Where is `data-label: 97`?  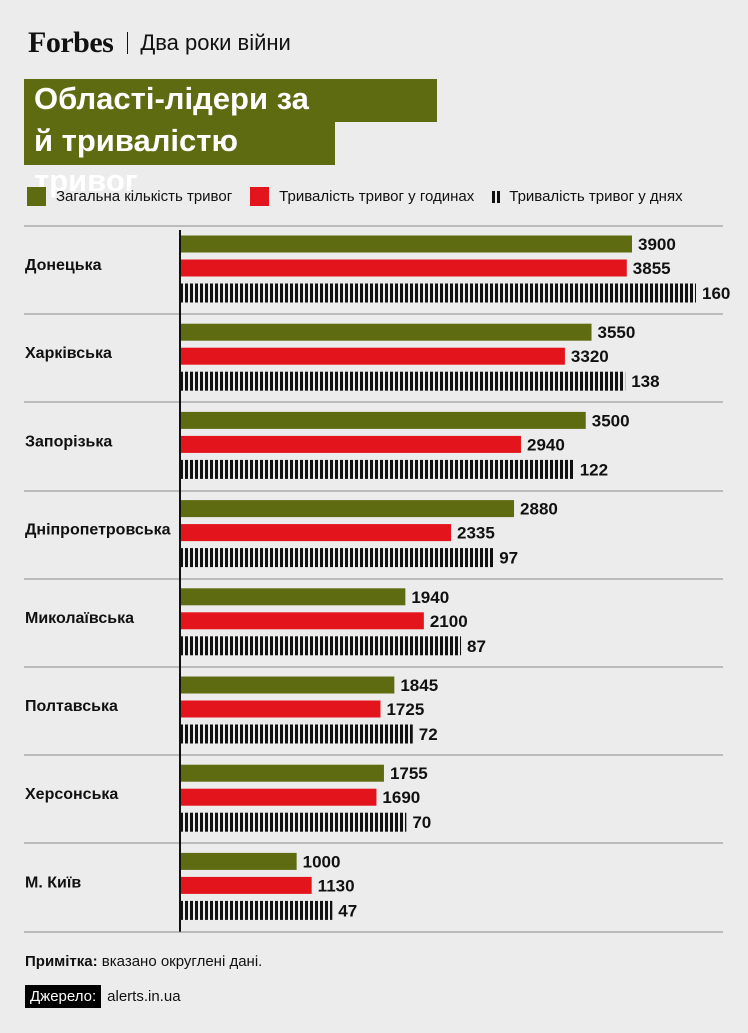 data-label: 97 is located at coordinates (508, 558).